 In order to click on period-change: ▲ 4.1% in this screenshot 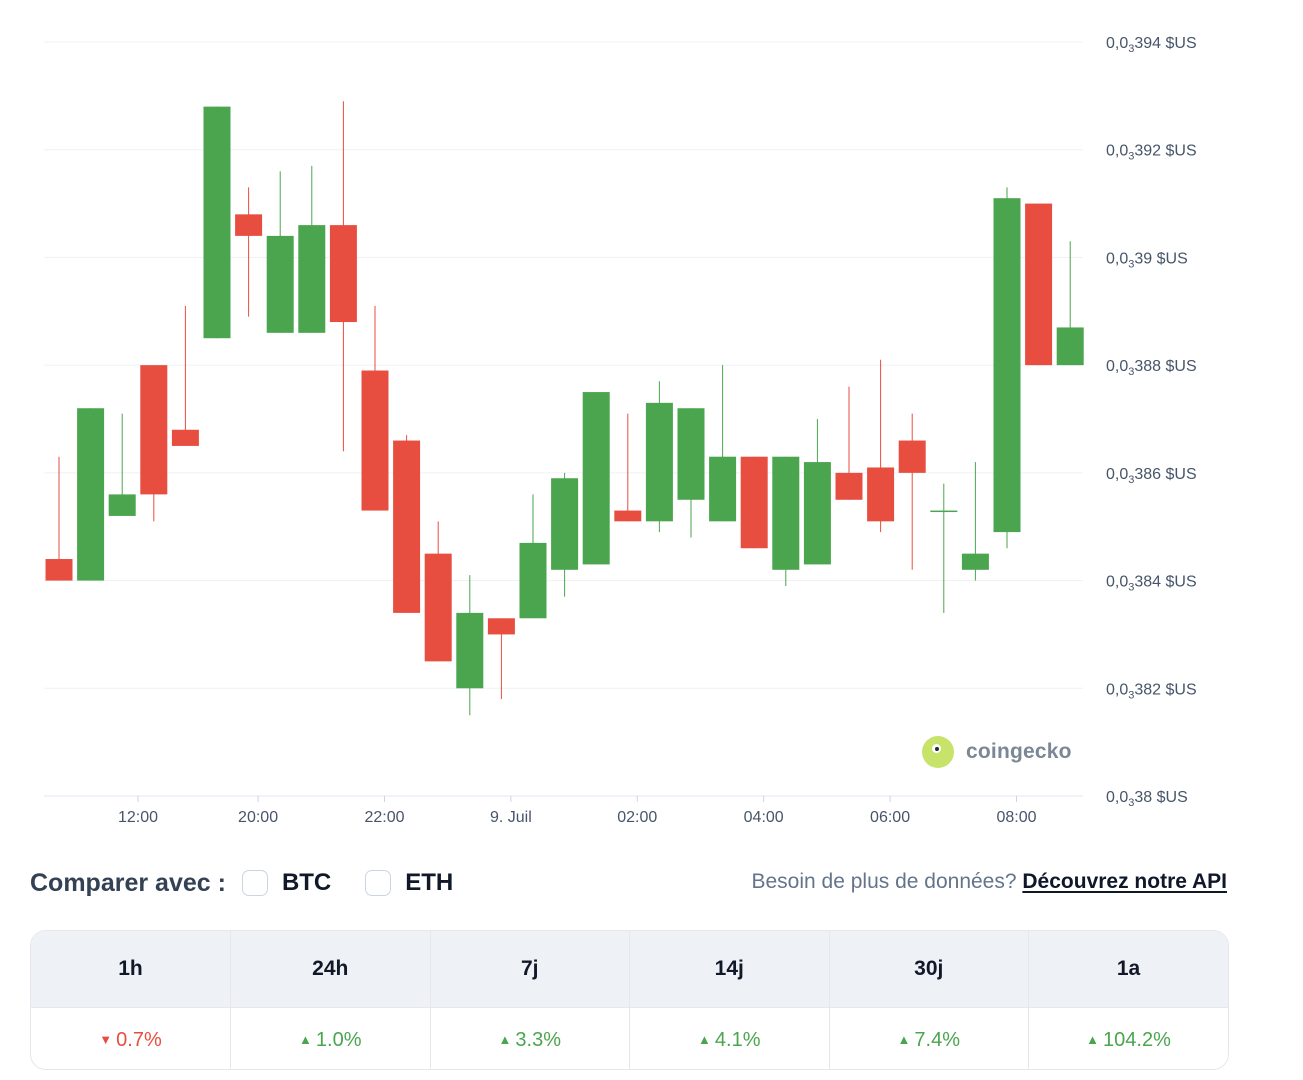, I will do `click(729, 1038)`.